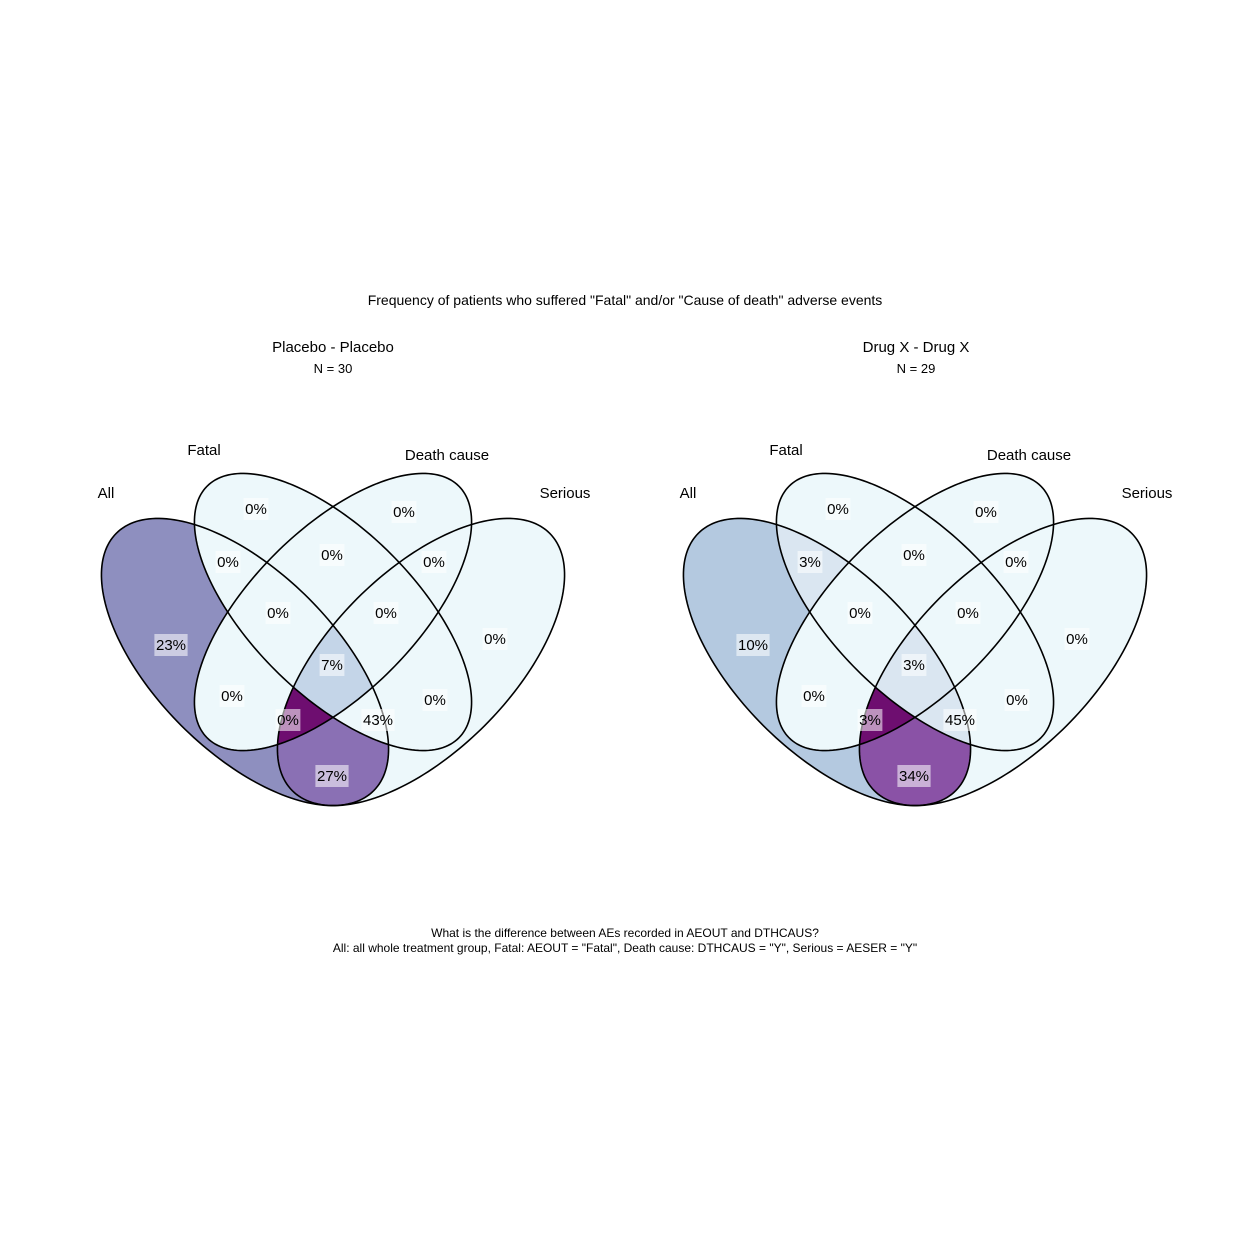  I want to click on svg-text: 23%, so click(171, 645).